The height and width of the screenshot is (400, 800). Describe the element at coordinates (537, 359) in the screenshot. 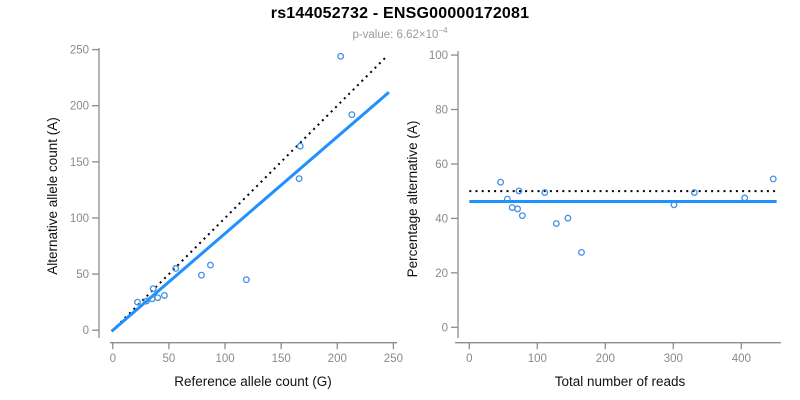

I see `right-plot-x-tick-label: 100` at that location.